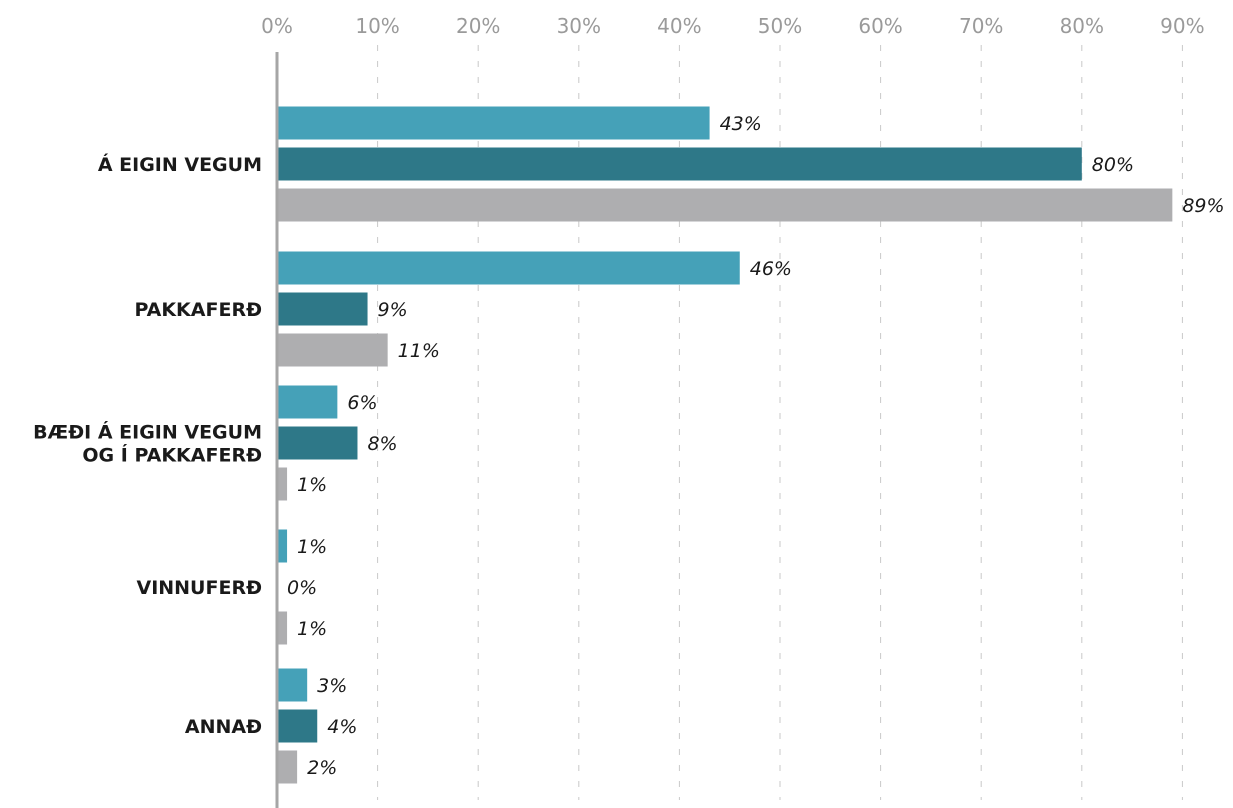 This screenshot has height=808, width=1233. I want to click on value-label: 89%, so click(1203, 206).